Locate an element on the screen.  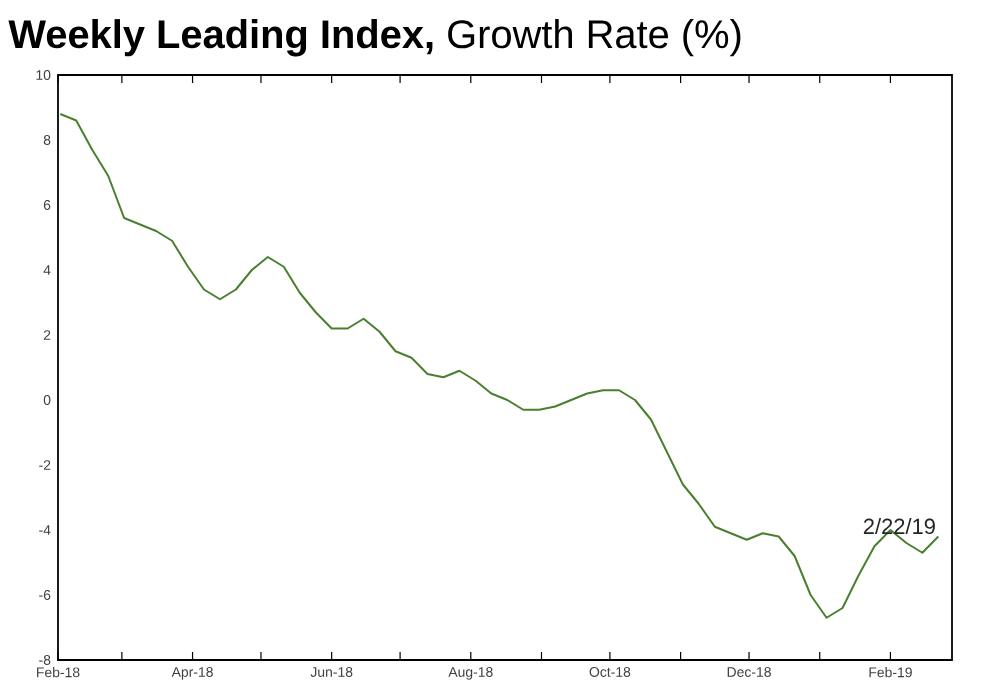
chart-title: Weekly Leading Index, Growth Rate (%) is located at coordinates (374, 38).